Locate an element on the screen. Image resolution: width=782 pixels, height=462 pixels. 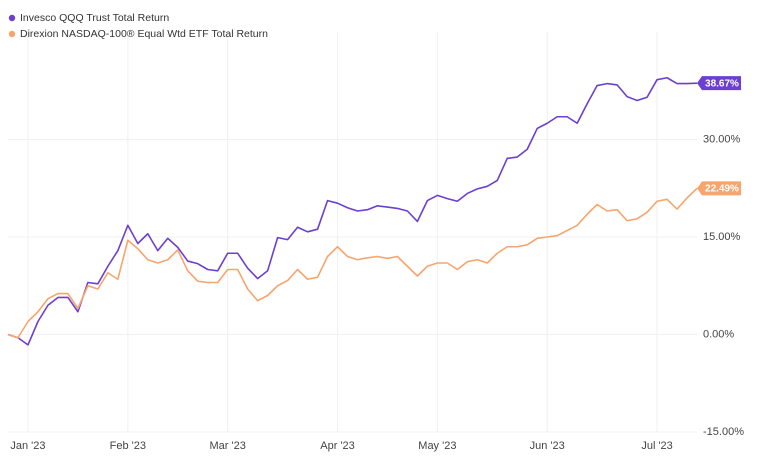
x-tick-label: Jul '23 is located at coordinates (656, 446).